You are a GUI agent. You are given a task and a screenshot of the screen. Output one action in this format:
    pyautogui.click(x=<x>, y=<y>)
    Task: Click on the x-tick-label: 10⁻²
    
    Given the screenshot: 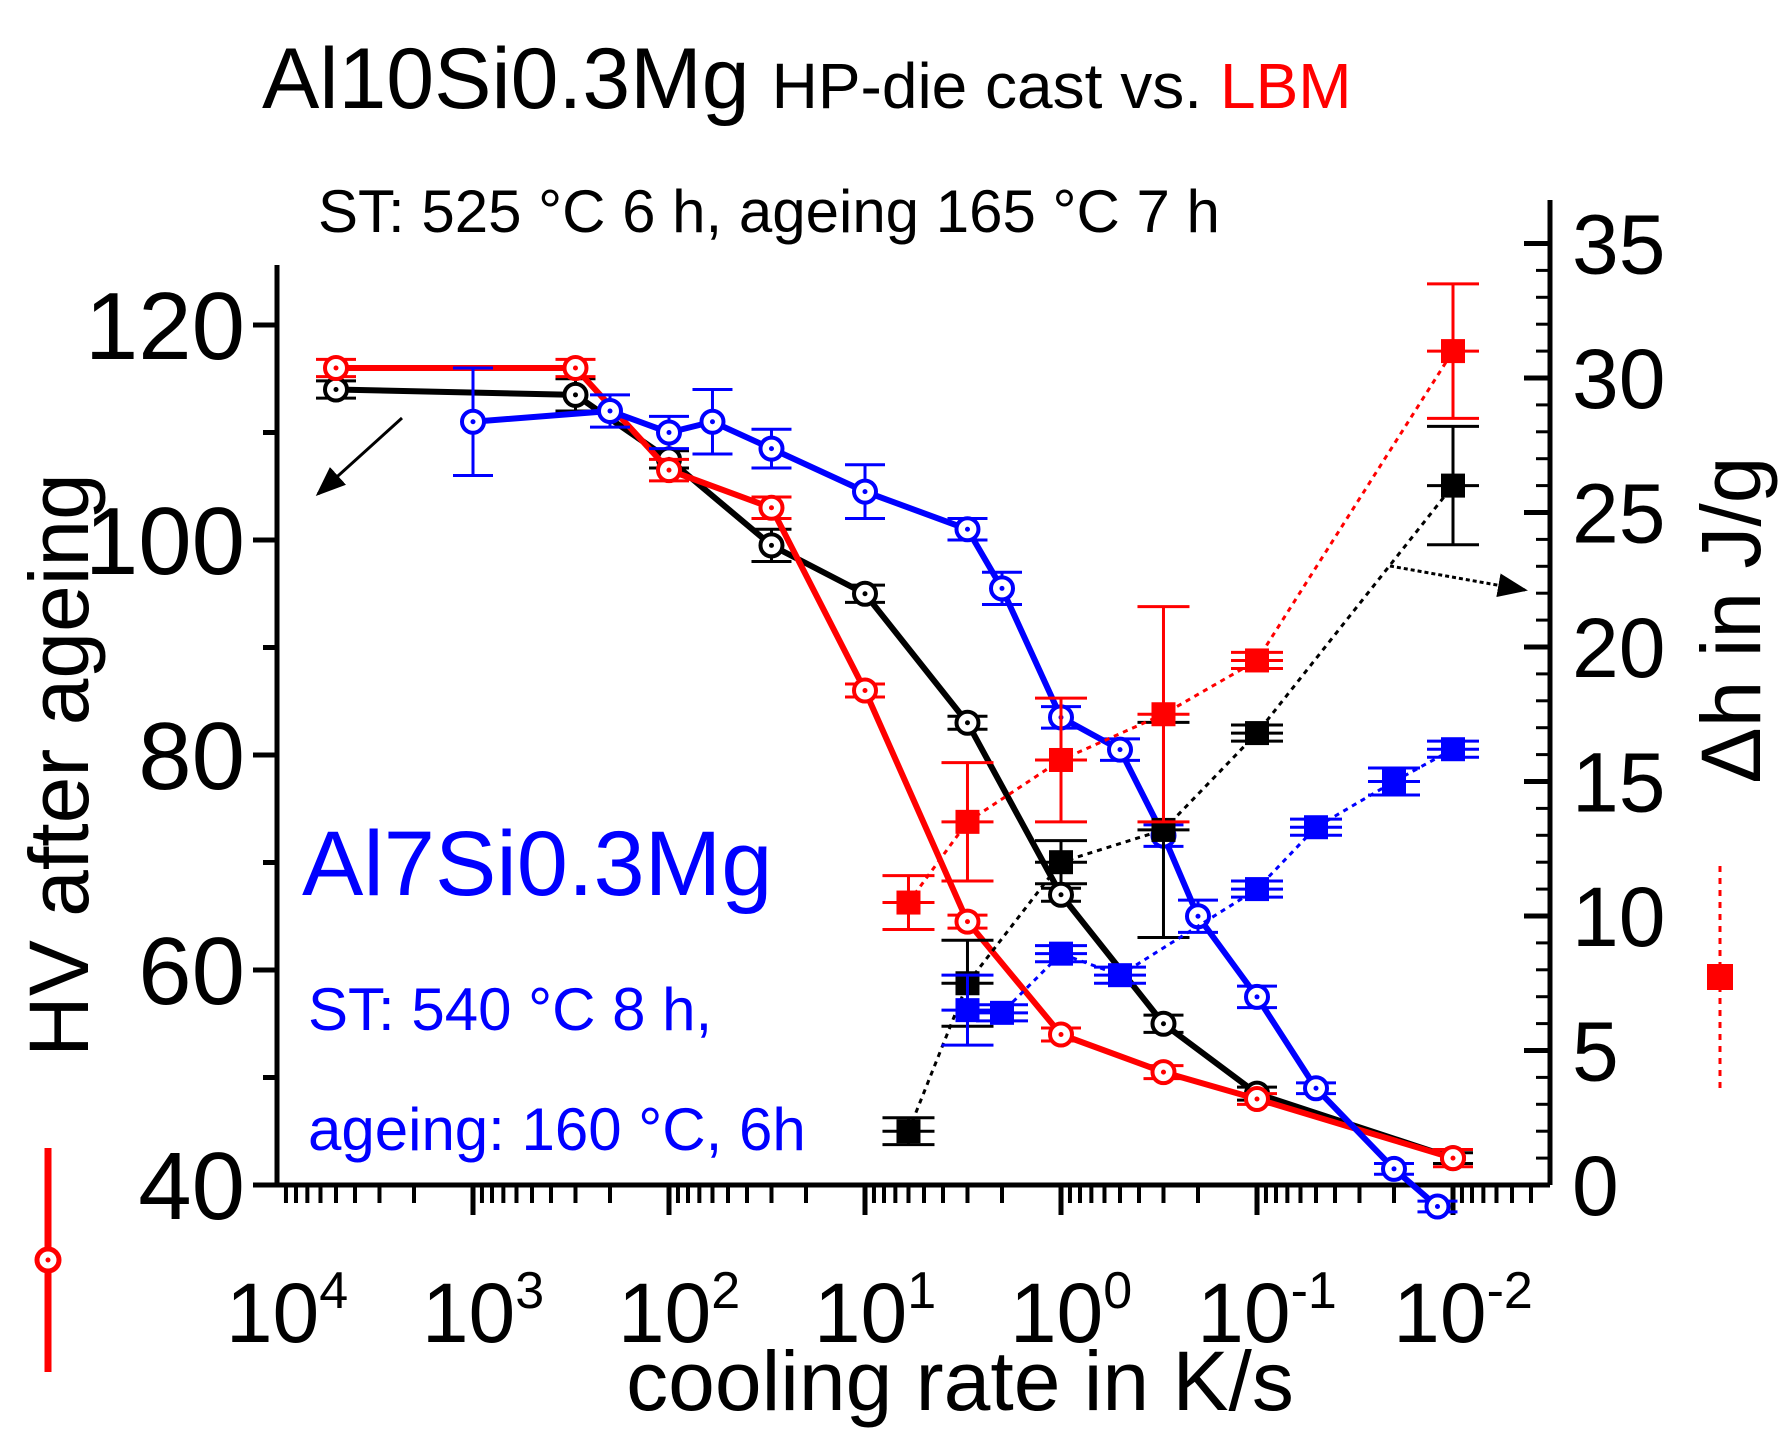 What is the action you would take?
    pyautogui.click(x=1463, y=1311)
    